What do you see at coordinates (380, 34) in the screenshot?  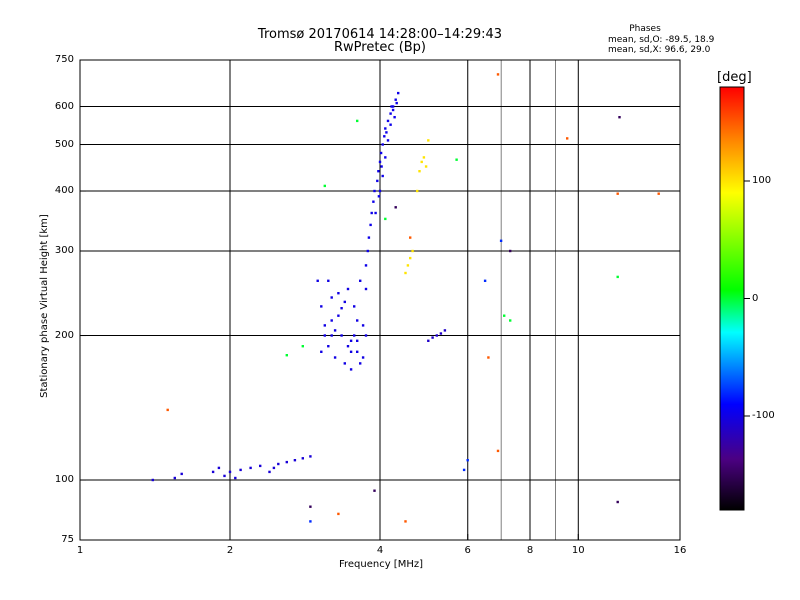 I see `chart-title: Tromsø 20170614 14:28:00–14:29:43` at bounding box center [380, 34].